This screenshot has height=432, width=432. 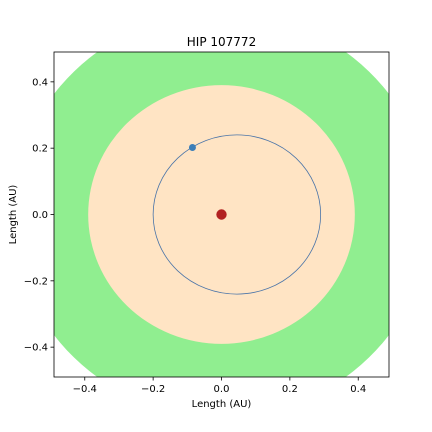 What do you see at coordinates (36, 348) in the screenshot?
I see `y-tick-label: −0.4` at bounding box center [36, 348].